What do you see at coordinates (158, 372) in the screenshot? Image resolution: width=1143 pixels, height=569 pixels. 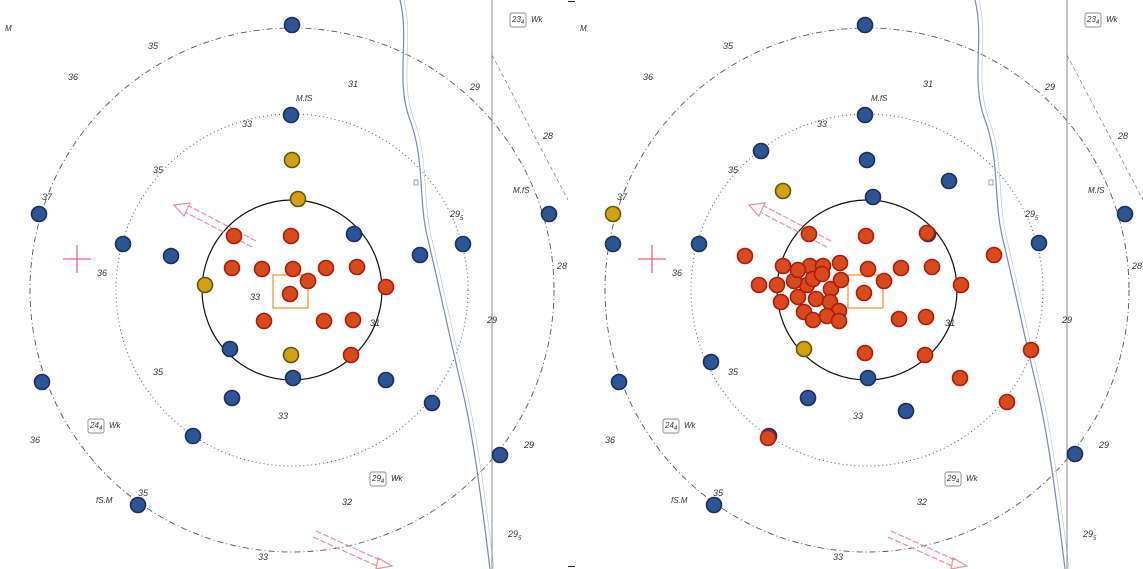 I see `depth-label: 35` at bounding box center [158, 372].